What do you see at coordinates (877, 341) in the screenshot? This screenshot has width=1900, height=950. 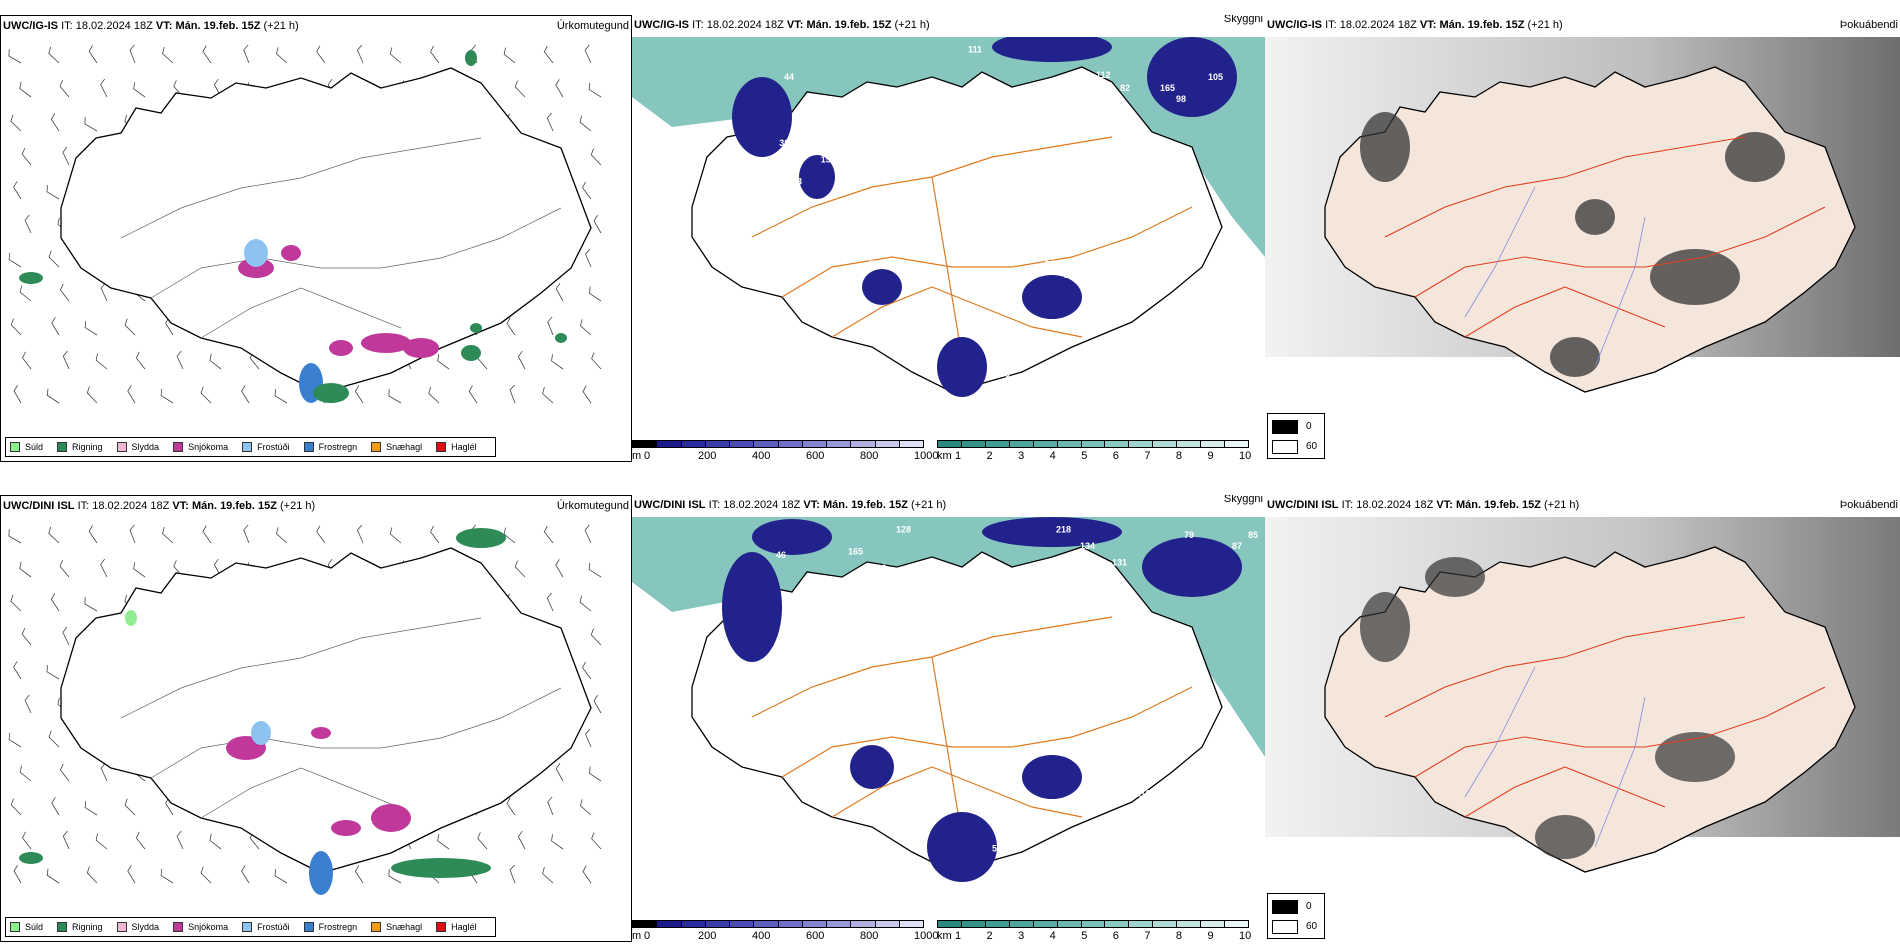 I see `visibility-value-label: 56` at bounding box center [877, 341].